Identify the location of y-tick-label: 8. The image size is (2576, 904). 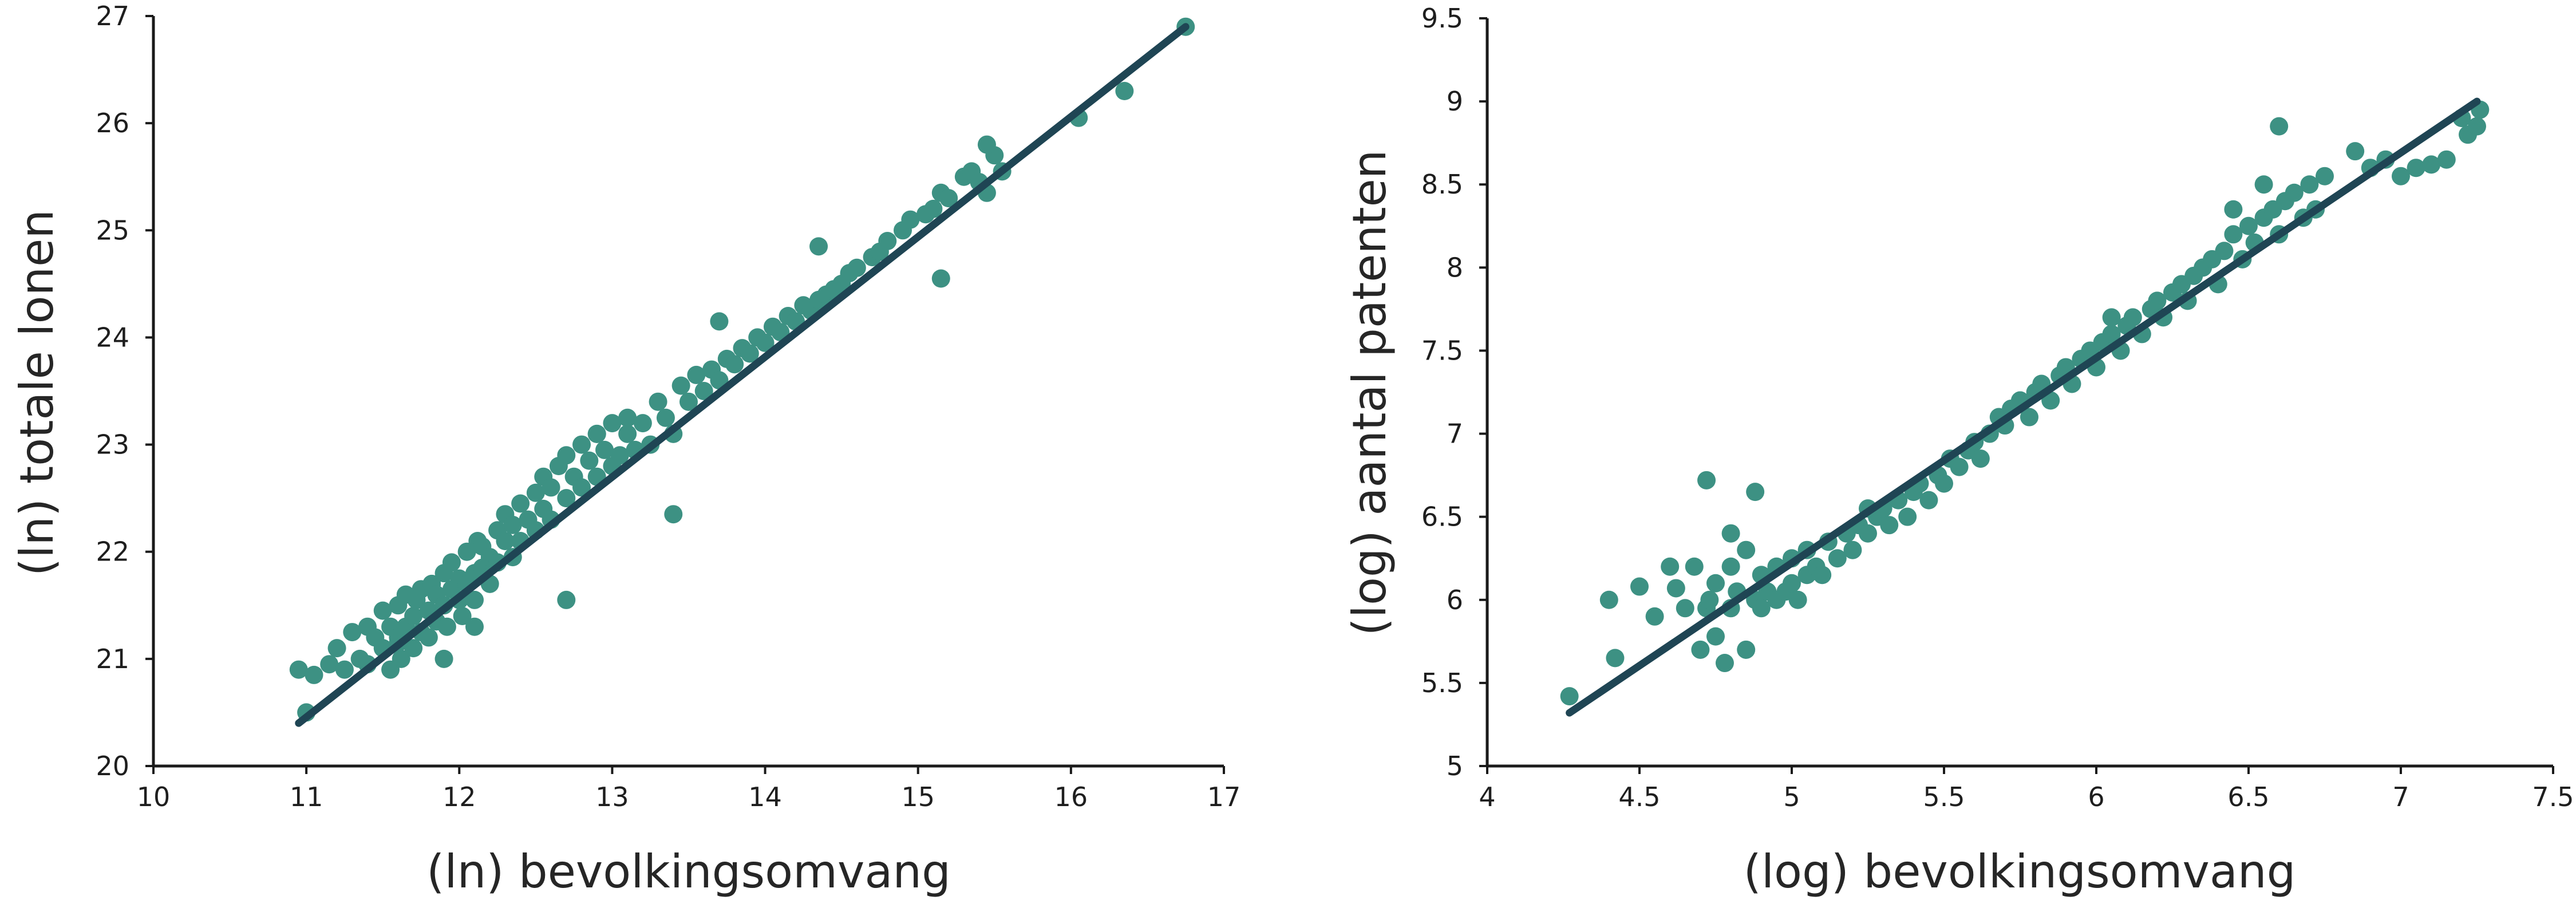
(1455, 267).